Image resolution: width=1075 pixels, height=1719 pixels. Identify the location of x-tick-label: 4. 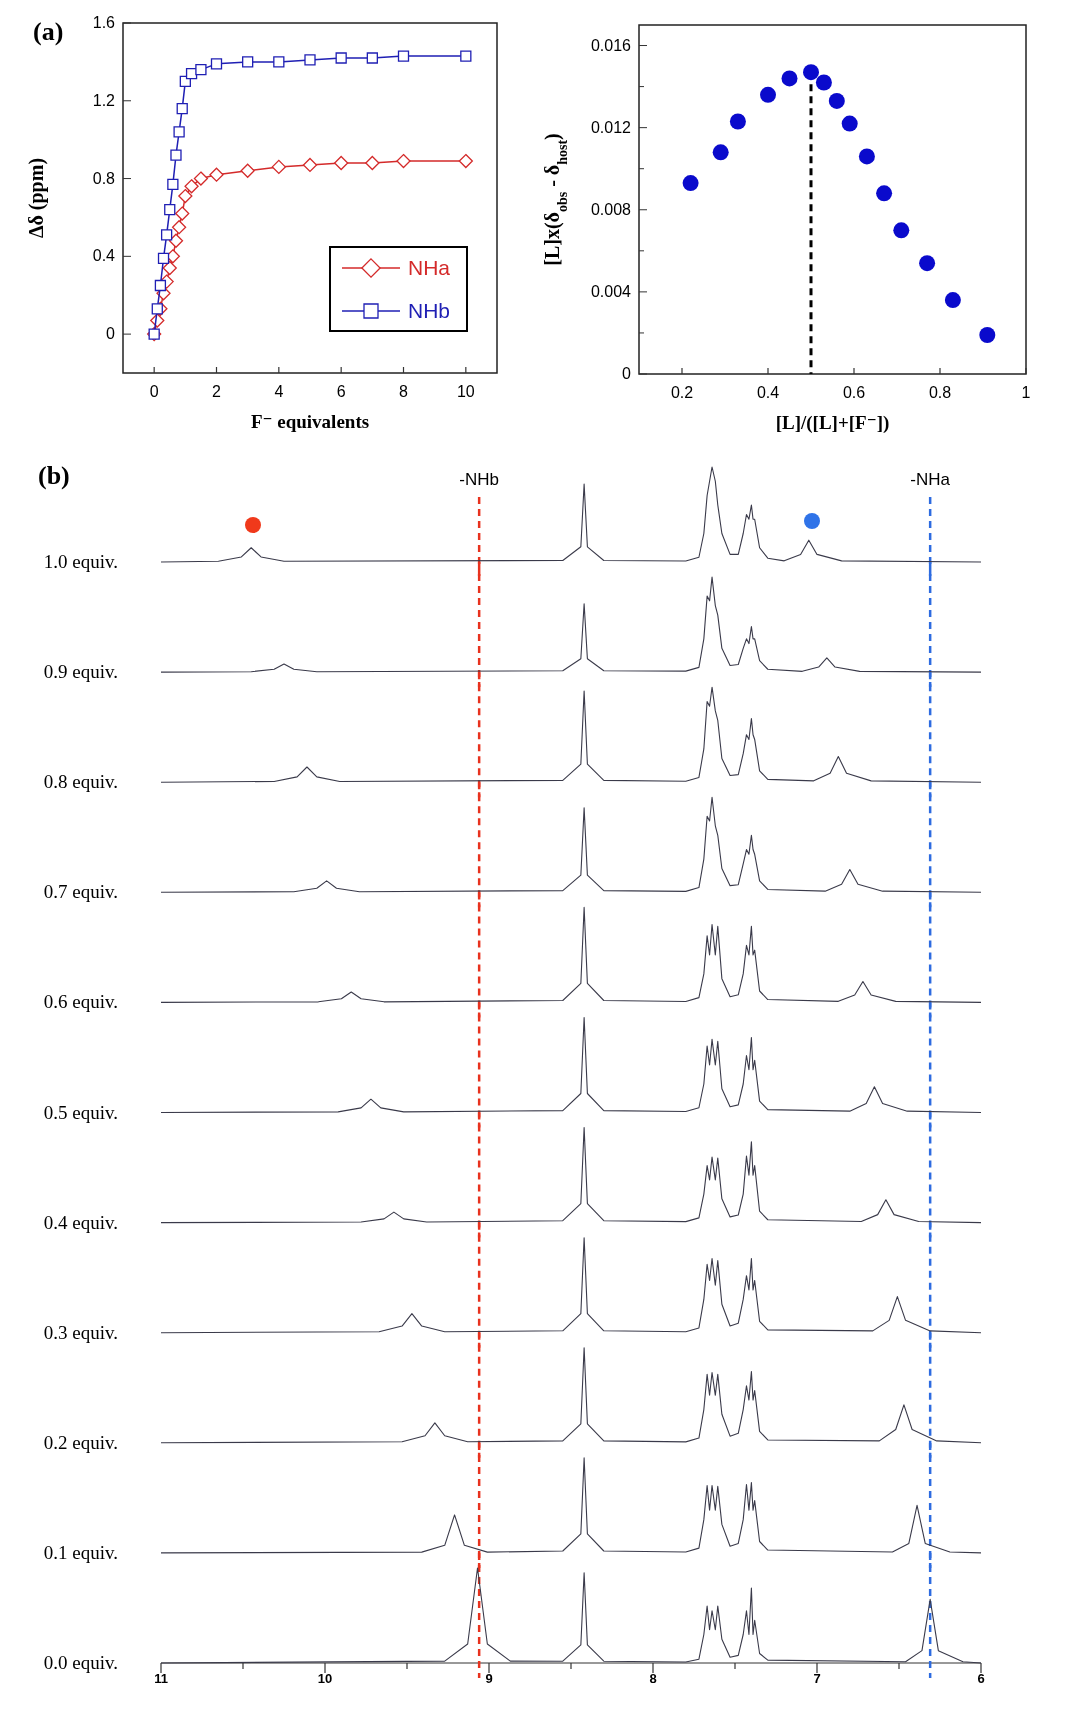
(279, 391).